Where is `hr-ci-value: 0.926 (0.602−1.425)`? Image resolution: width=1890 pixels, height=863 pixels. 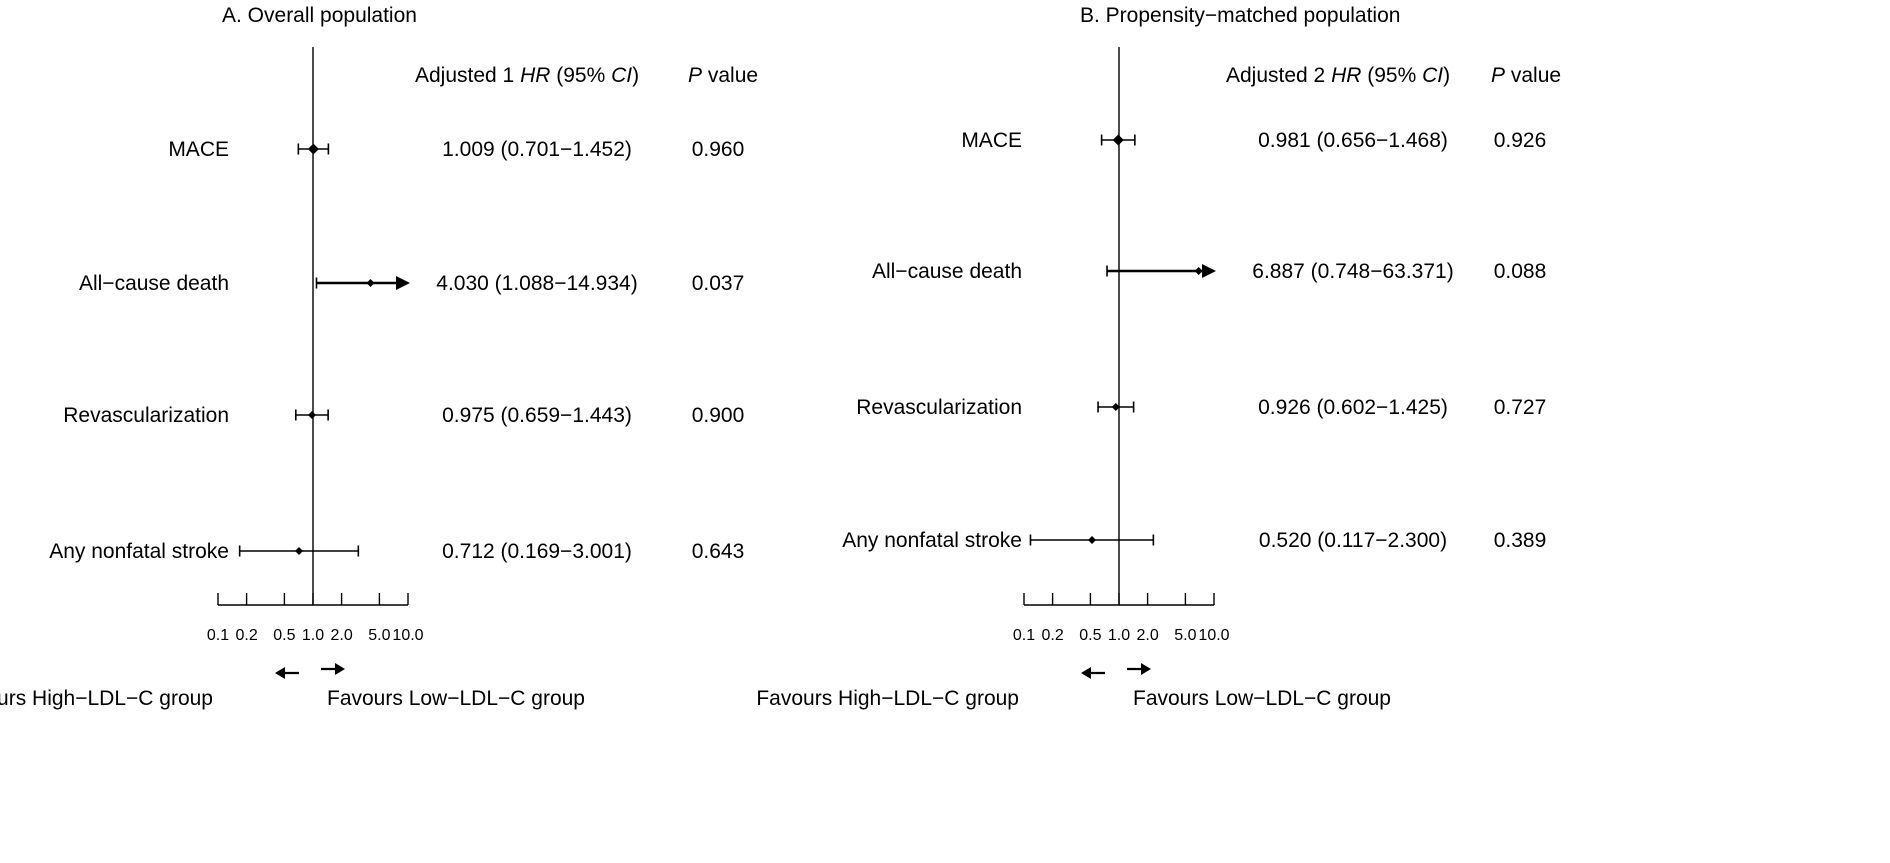 hr-ci-value: 0.926 (0.602−1.425) is located at coordinates (1353, 407).